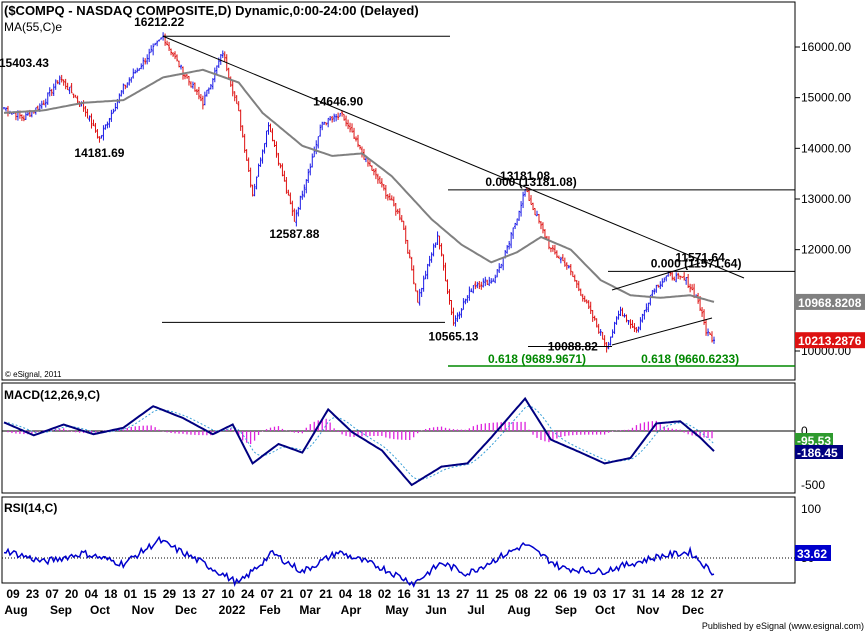  What do you see at coordinates (813, 485) in the screenshot?
I see `macd-tick-label: -500` at bounding box center [813, 485].